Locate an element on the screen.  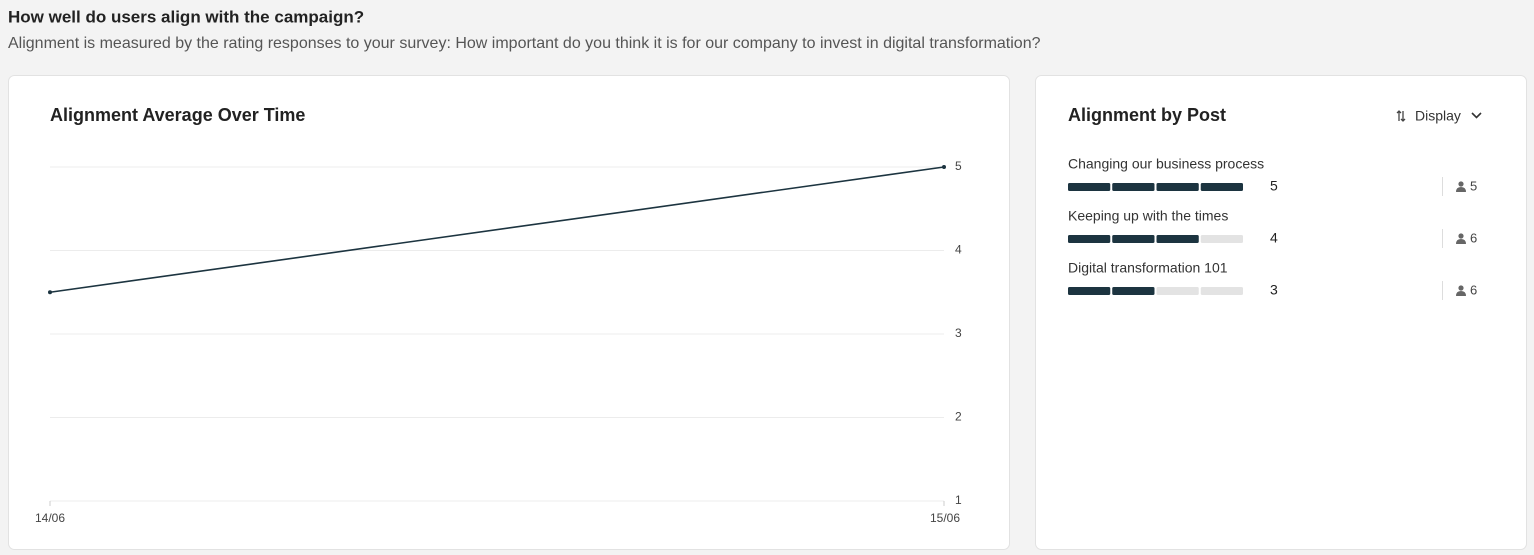
y-tick-label: 2 is located at coordinates (958, 417).